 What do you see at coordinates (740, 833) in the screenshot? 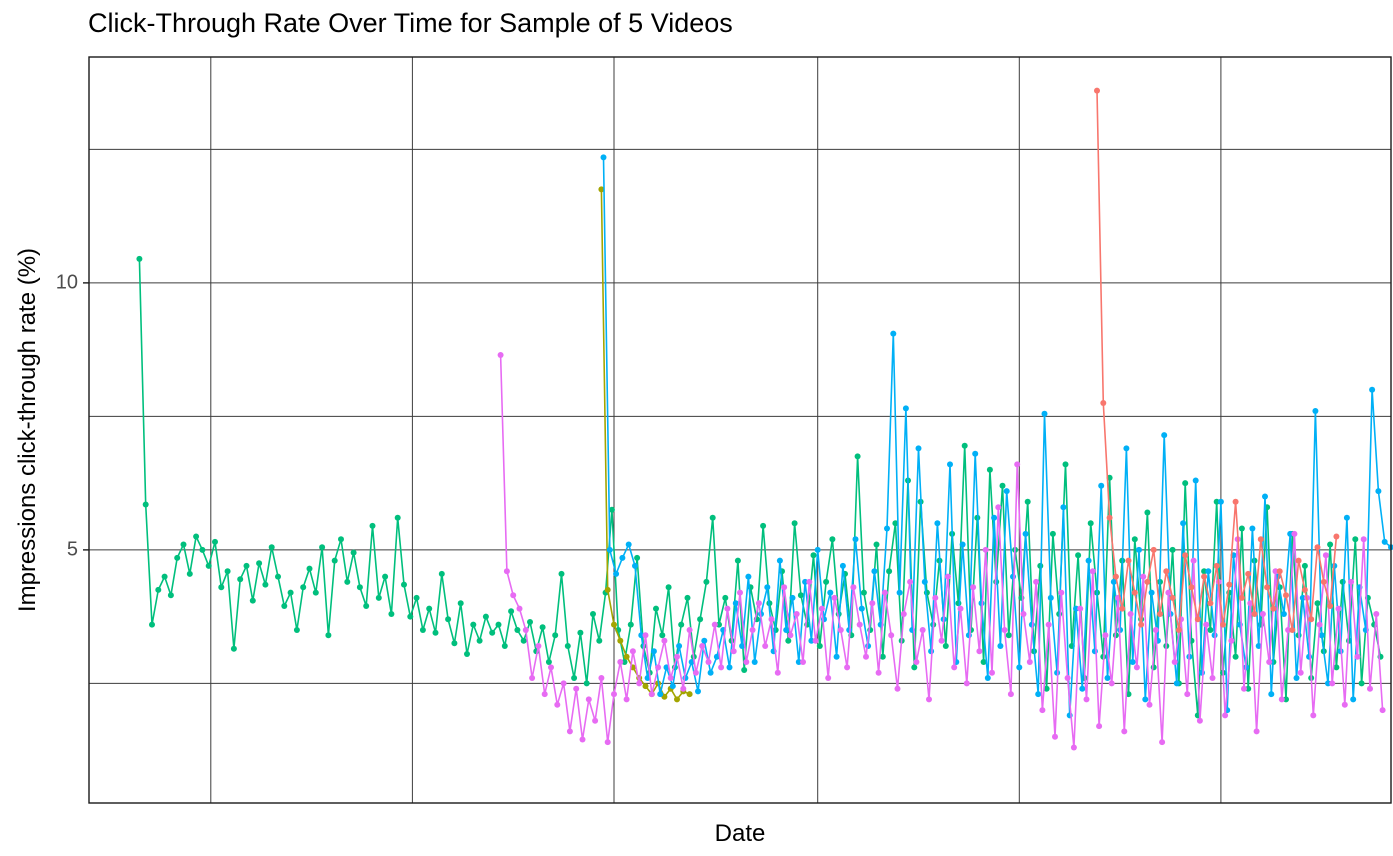
I see `x-axis-label: Date` at bounding box center [740, 833].